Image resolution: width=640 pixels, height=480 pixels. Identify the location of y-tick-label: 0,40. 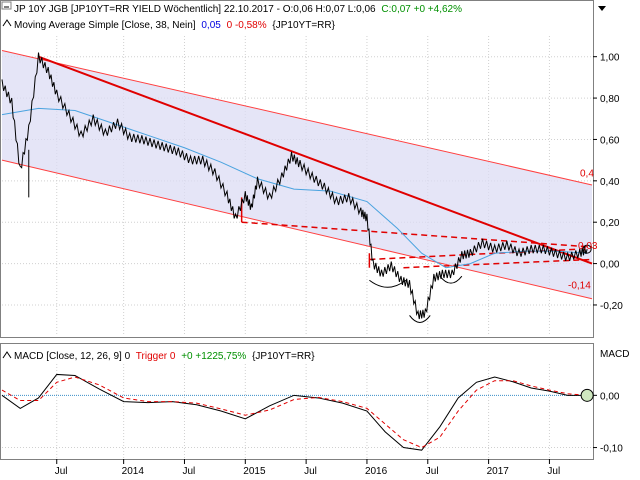
(610, 182).